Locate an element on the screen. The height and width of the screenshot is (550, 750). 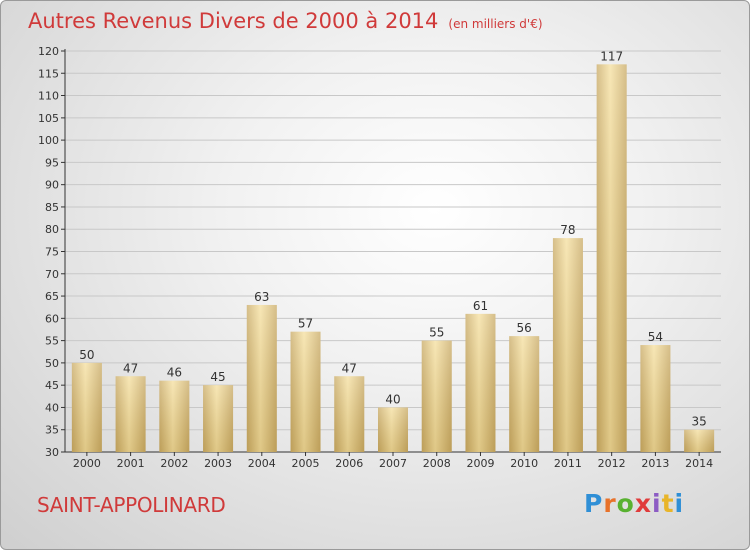
y-tick-label: 45 is located at coordinates (52, 385).